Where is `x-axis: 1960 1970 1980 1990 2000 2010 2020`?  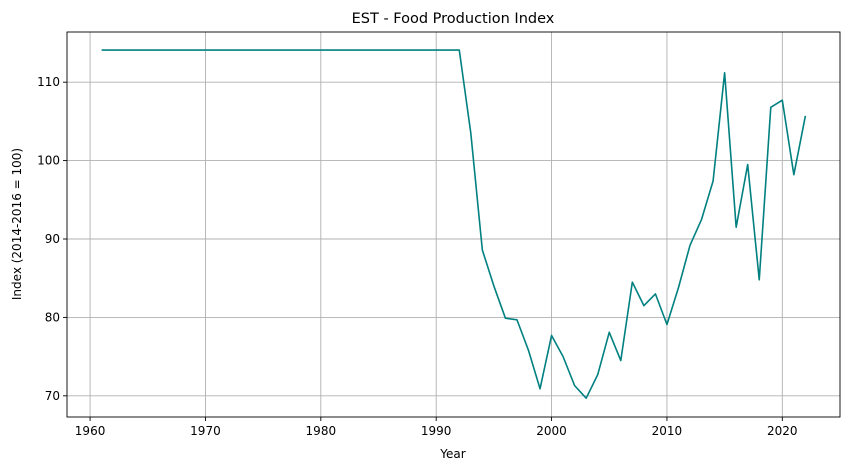 x-axis: 1960 1970 1980 1990 2000 2010 2020 is located at coordinates (436, 427).